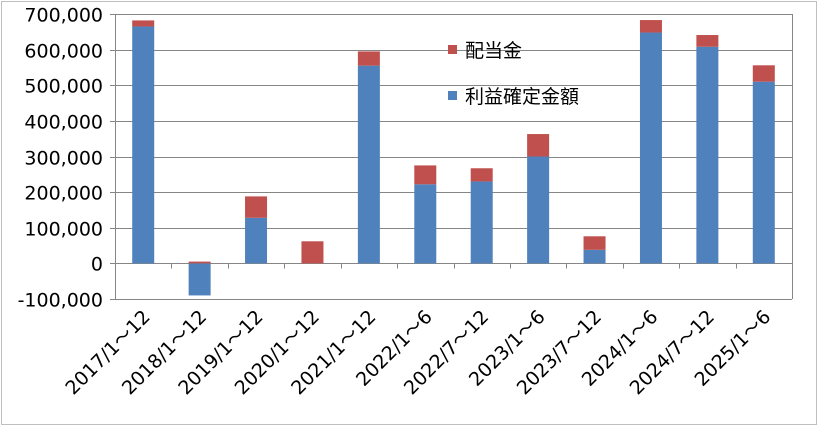 This screenshot has width=820, height=428. I want to click on y-tick-label: 300,000, so click(63, 159).